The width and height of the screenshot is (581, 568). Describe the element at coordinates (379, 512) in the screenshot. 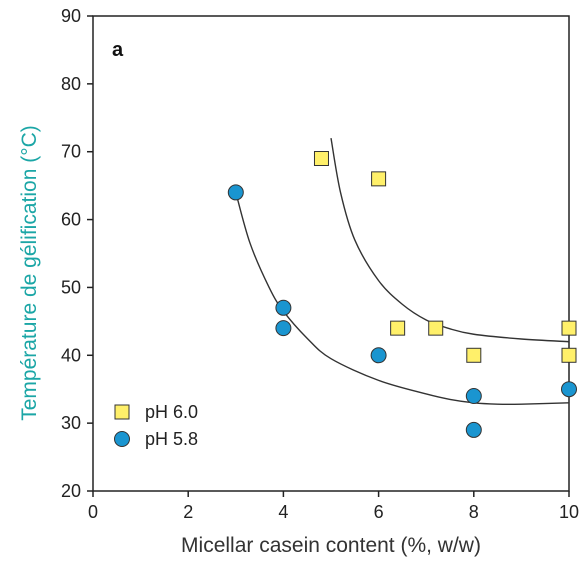

I see `x-tick-label: 6` at that location.